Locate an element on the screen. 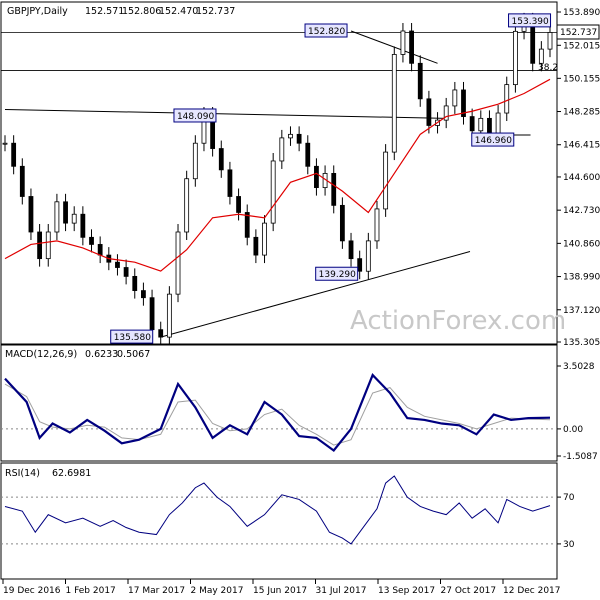 The width and height of the screenshot is (600, 600). price-ytick-label: 135.305 is located at coordinates (581, 343).